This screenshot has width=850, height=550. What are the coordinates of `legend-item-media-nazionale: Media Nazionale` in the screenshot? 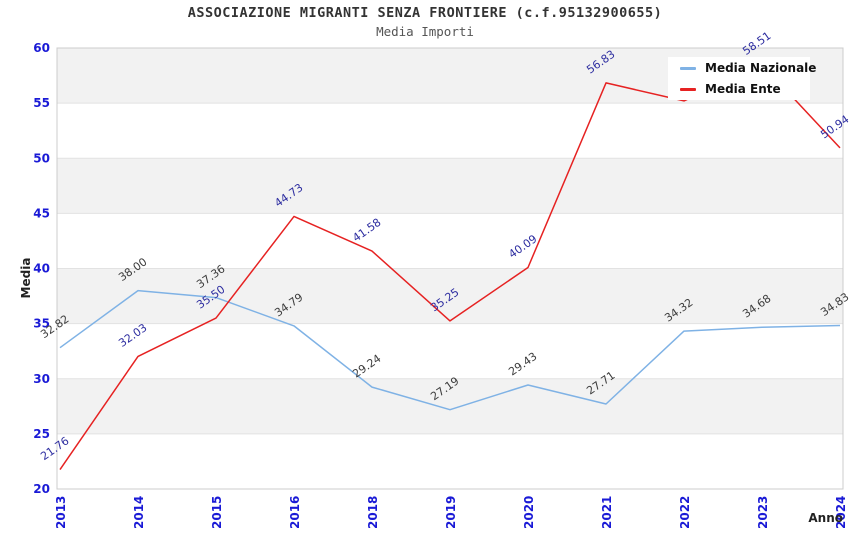 It's located at (748, 68).